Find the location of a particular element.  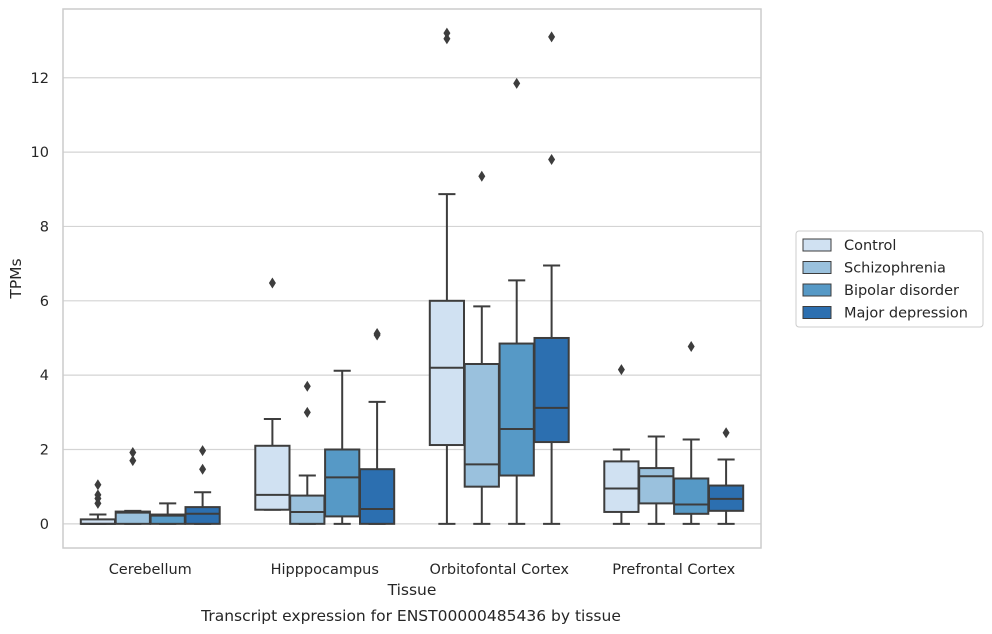

y-tick-label: 6 is located at coordinates (44, 302).